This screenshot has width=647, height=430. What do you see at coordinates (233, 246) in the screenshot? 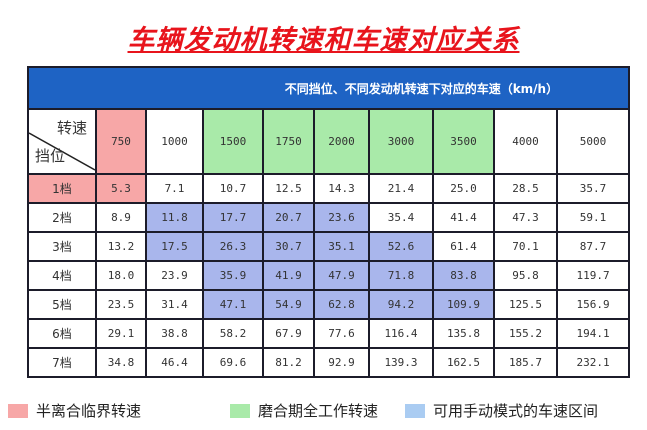
I see `speed-cell: 26.3` at bounding box center [233, 246].